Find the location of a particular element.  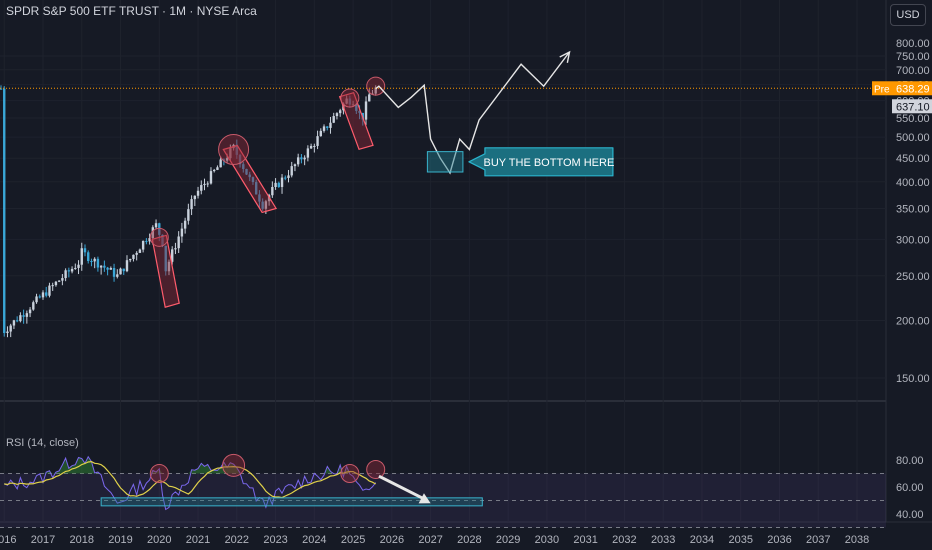

time-tick-label: 2022 is located at coordinates (237, 540).